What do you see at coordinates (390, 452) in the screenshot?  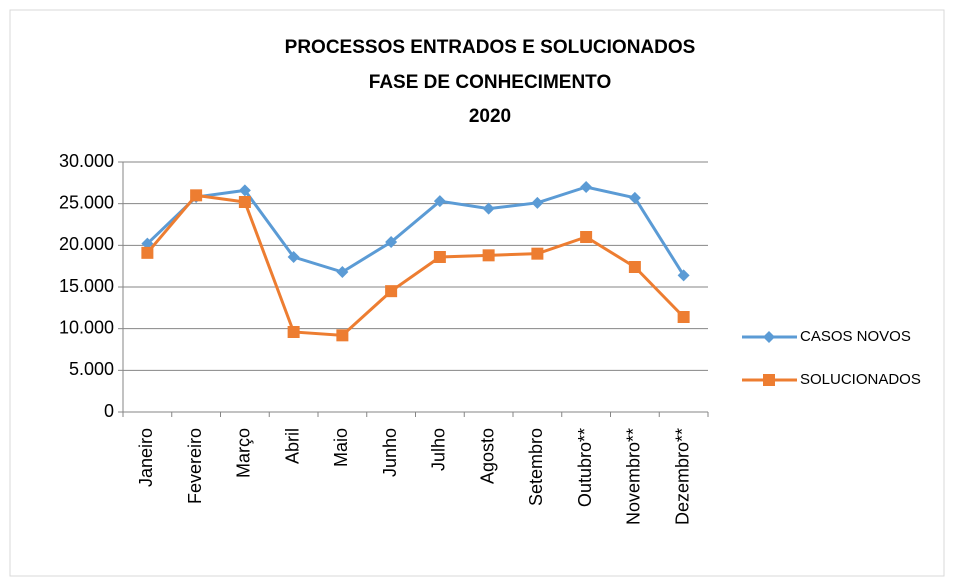 I see `x-tick-label: Junho` at bounding box center [390, 452].